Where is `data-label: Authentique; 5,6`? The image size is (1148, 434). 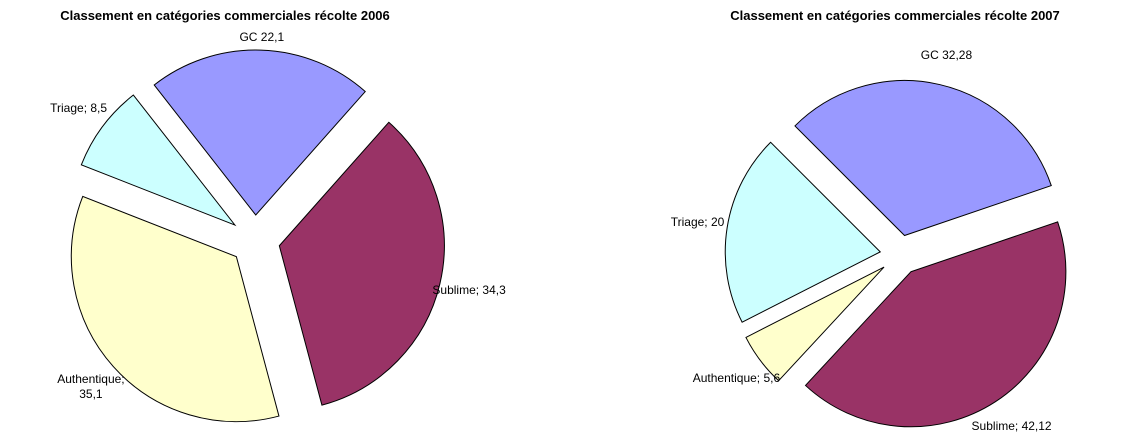 data-label: Authentique; 5,6 is located at coordinates (736, 378).